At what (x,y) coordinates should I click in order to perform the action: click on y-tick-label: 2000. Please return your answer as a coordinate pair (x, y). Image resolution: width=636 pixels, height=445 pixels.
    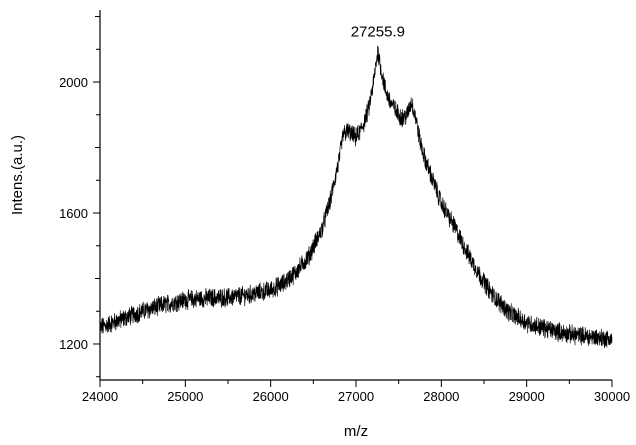
    Looking at the image, I should click on (73, 82).